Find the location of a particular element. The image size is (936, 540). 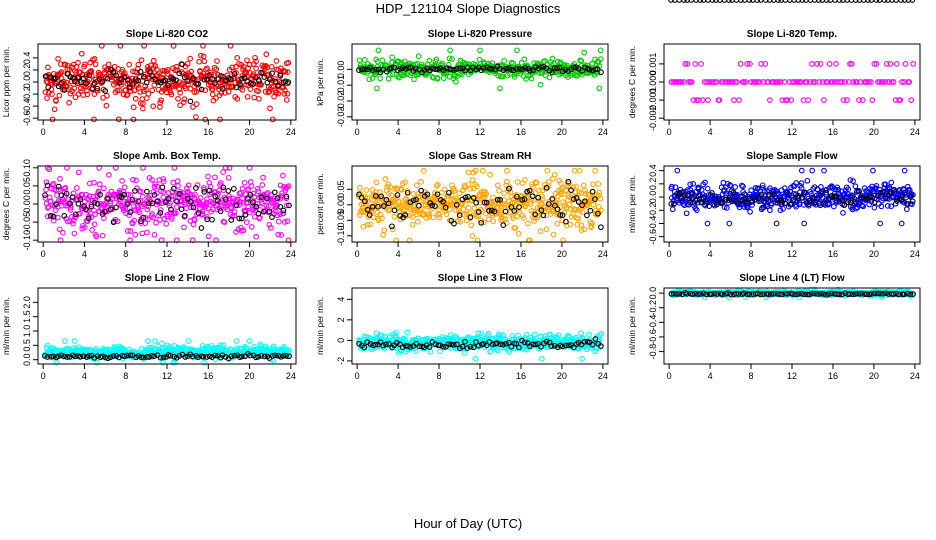

x-tick-label: 8 is located at coordinates (751, 376).